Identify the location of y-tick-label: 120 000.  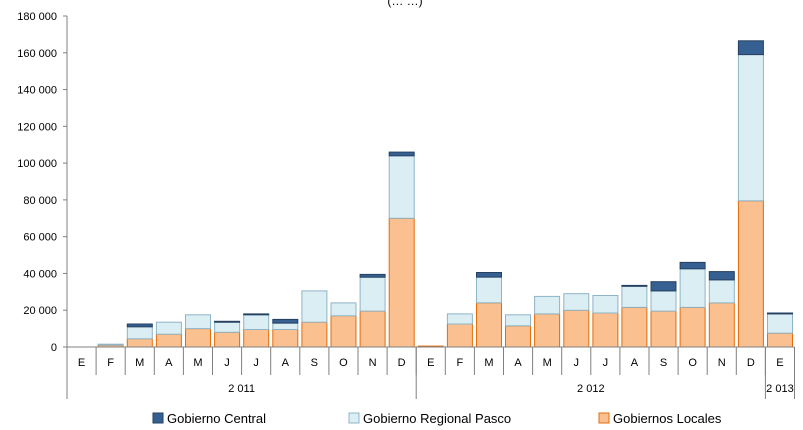
(37, 127).